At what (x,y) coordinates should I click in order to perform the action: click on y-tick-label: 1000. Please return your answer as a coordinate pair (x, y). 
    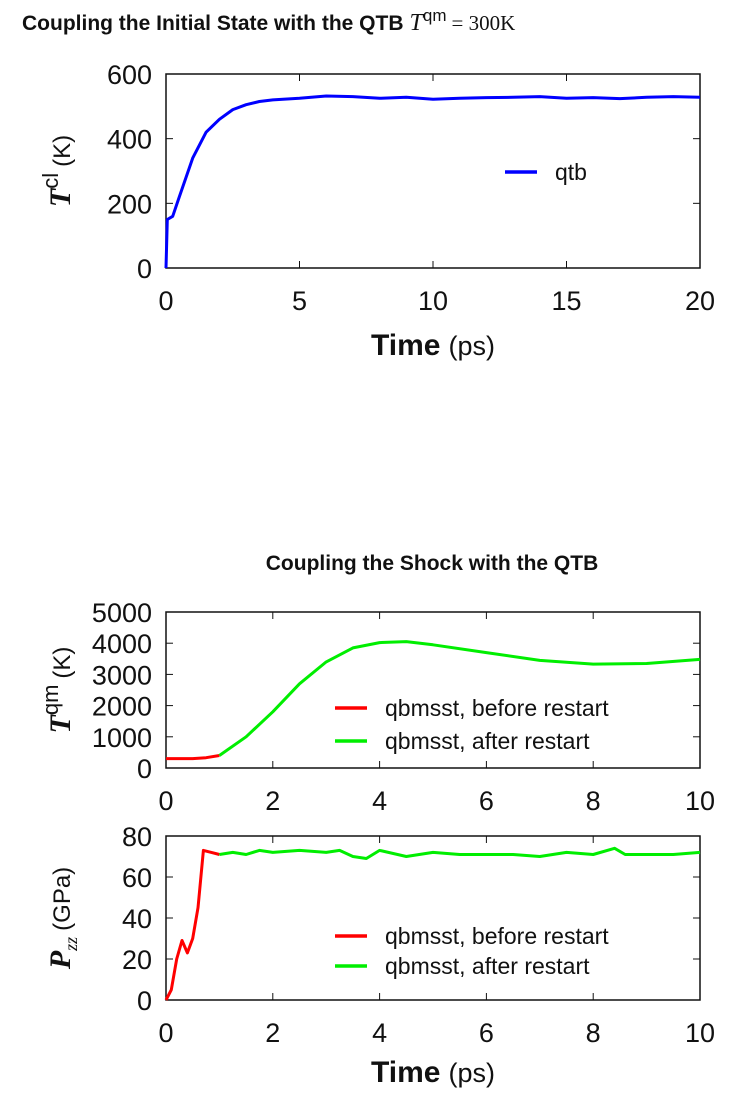
    Looking at the image, I should click on (122, 738).